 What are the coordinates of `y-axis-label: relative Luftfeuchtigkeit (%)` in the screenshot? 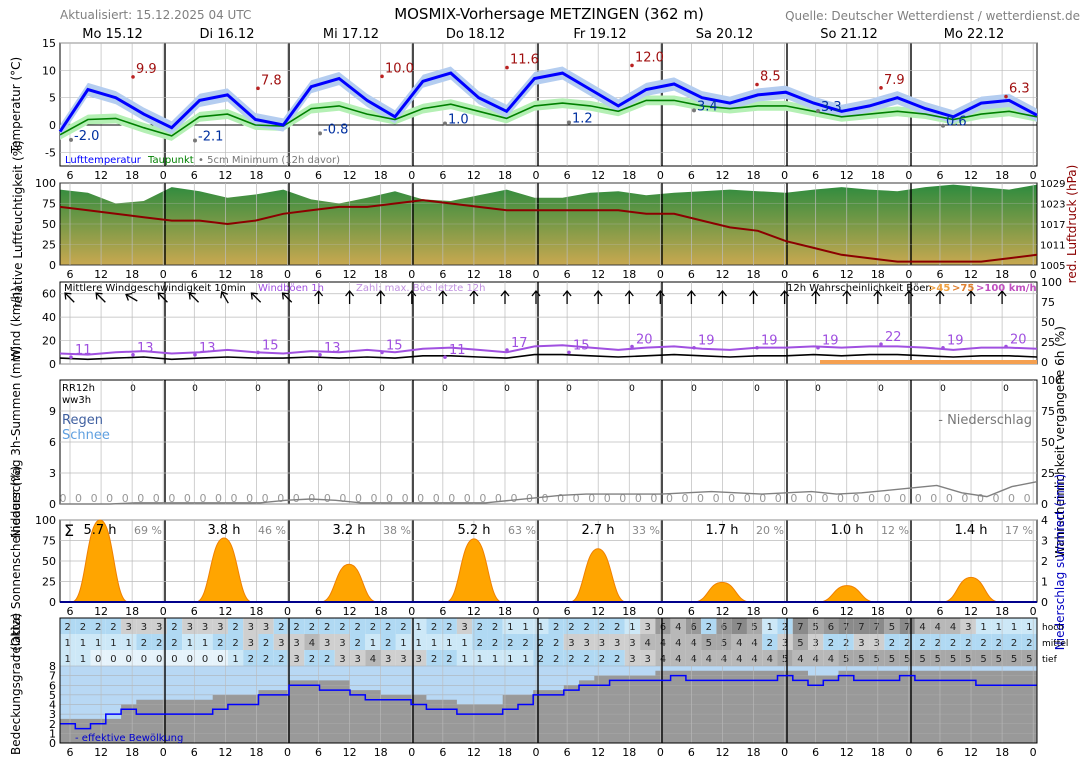 It's located at (18, 223).